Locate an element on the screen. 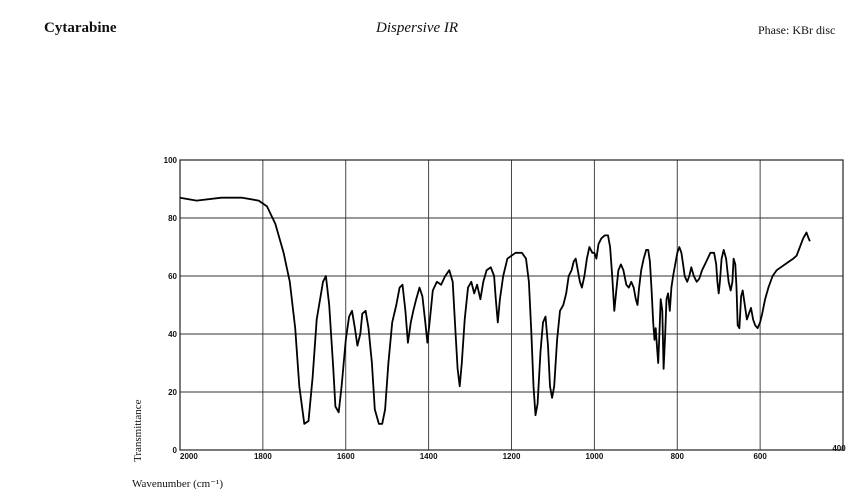 Image resolution: width=866 pixels, height=498 pixels. technique-label: Dispersive IR is located at coordinates (417, 28).